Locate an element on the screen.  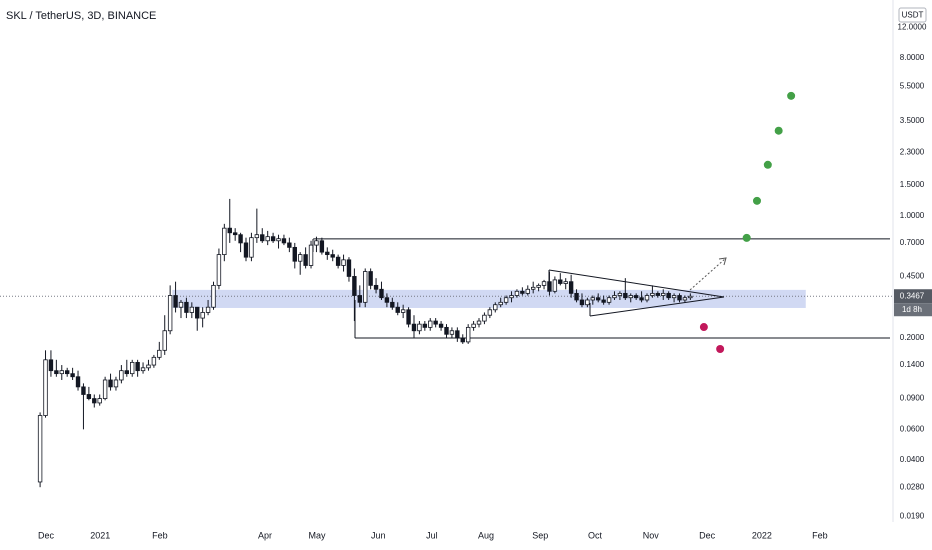
y-tick-label: 8.0000 is located at coordinates (912, 57).